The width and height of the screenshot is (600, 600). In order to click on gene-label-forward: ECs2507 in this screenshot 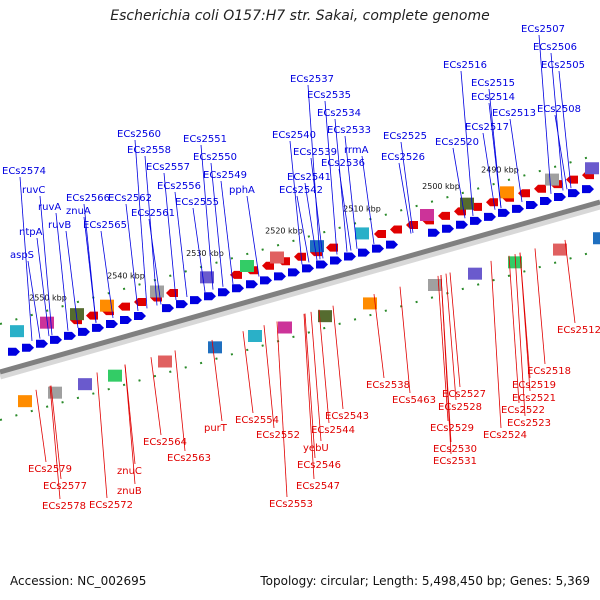, I will do `click(543, 29)`.